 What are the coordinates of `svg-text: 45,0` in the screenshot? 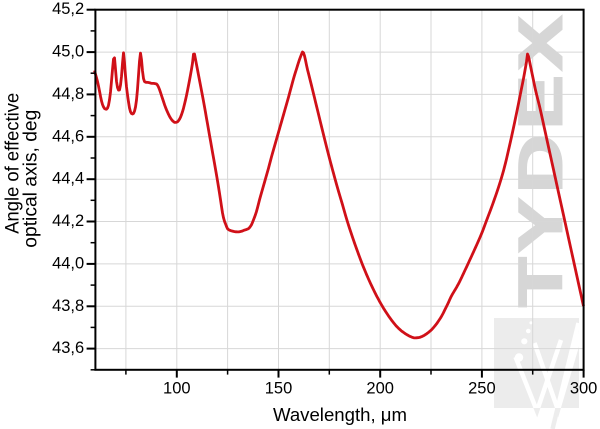 It's located at (68, 52).